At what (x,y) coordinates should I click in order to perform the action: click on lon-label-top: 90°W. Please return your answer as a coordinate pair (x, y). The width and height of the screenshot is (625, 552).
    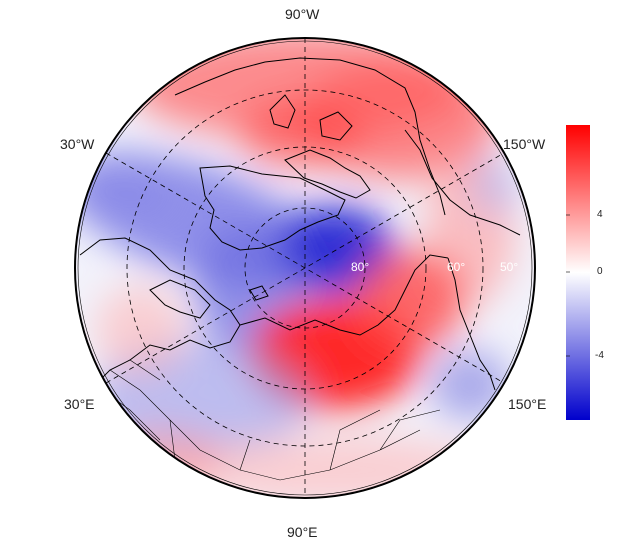
    Looking at the image, I should click on (302, 14).